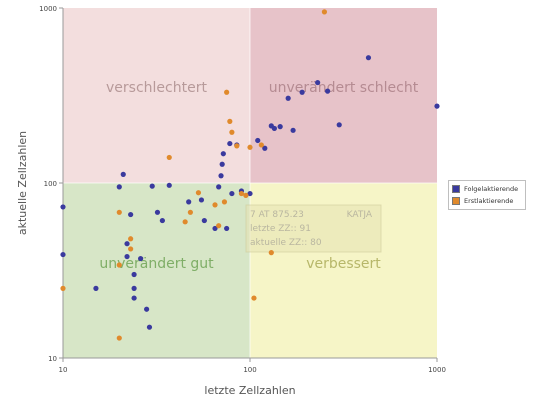 Image resolution: width=540 pixels, height=404 pixels. I want to click on quadrant-label-verbessert: verbessert, so click(343, 264).